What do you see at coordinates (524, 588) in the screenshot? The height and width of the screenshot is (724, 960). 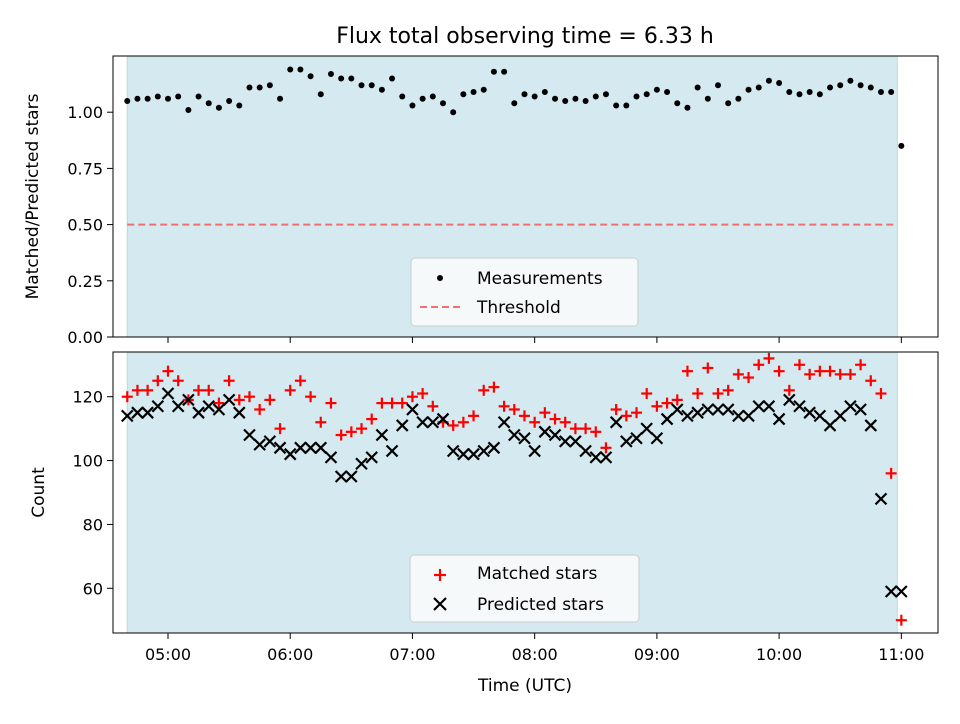 I see `bottom-legend: Matched stars Predicted stars` at bounding box center [524, 588].